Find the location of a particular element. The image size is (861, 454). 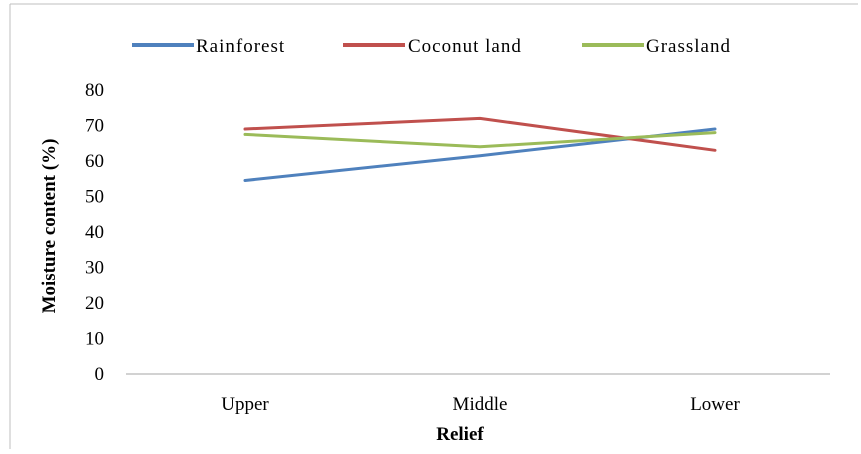

y-tick-label: 10 is located at coordinates (94, 339).